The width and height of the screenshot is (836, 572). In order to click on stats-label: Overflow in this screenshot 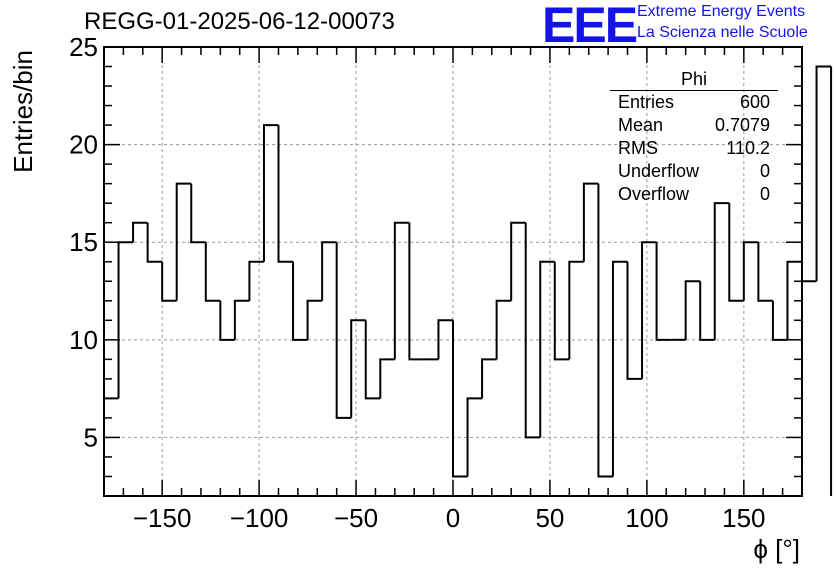, I will do `click(654, 194)`.